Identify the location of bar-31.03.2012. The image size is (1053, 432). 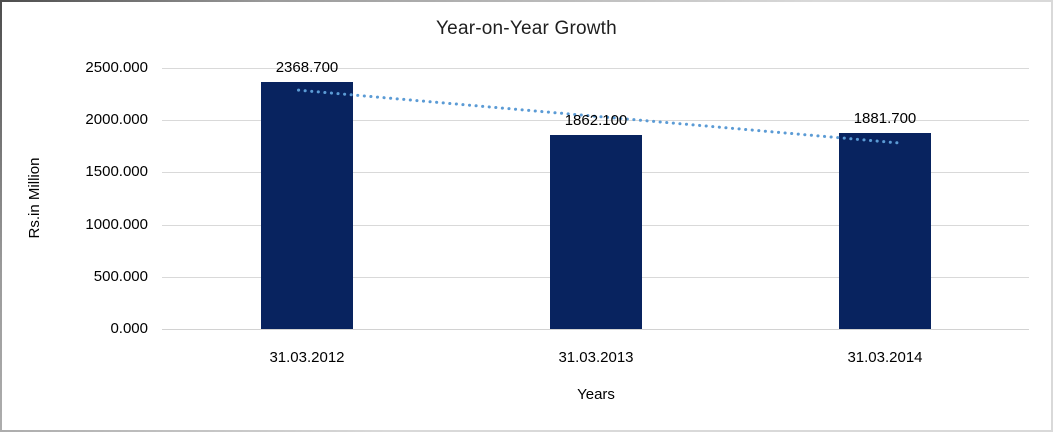
(307, 205).